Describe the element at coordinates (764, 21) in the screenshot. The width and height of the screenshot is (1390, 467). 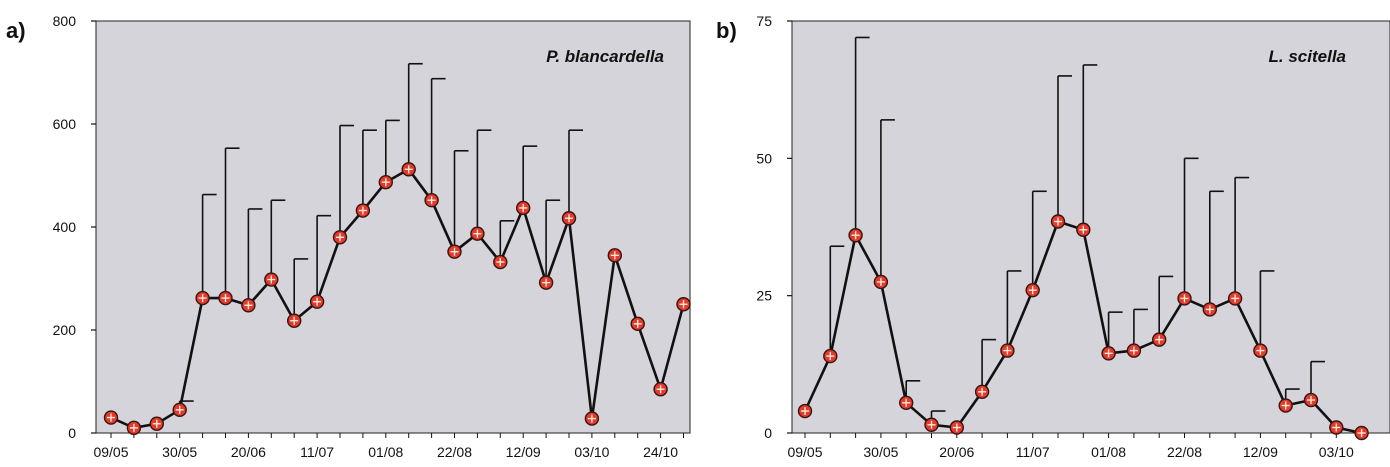
I see `y-tick-label: 75` at that location.